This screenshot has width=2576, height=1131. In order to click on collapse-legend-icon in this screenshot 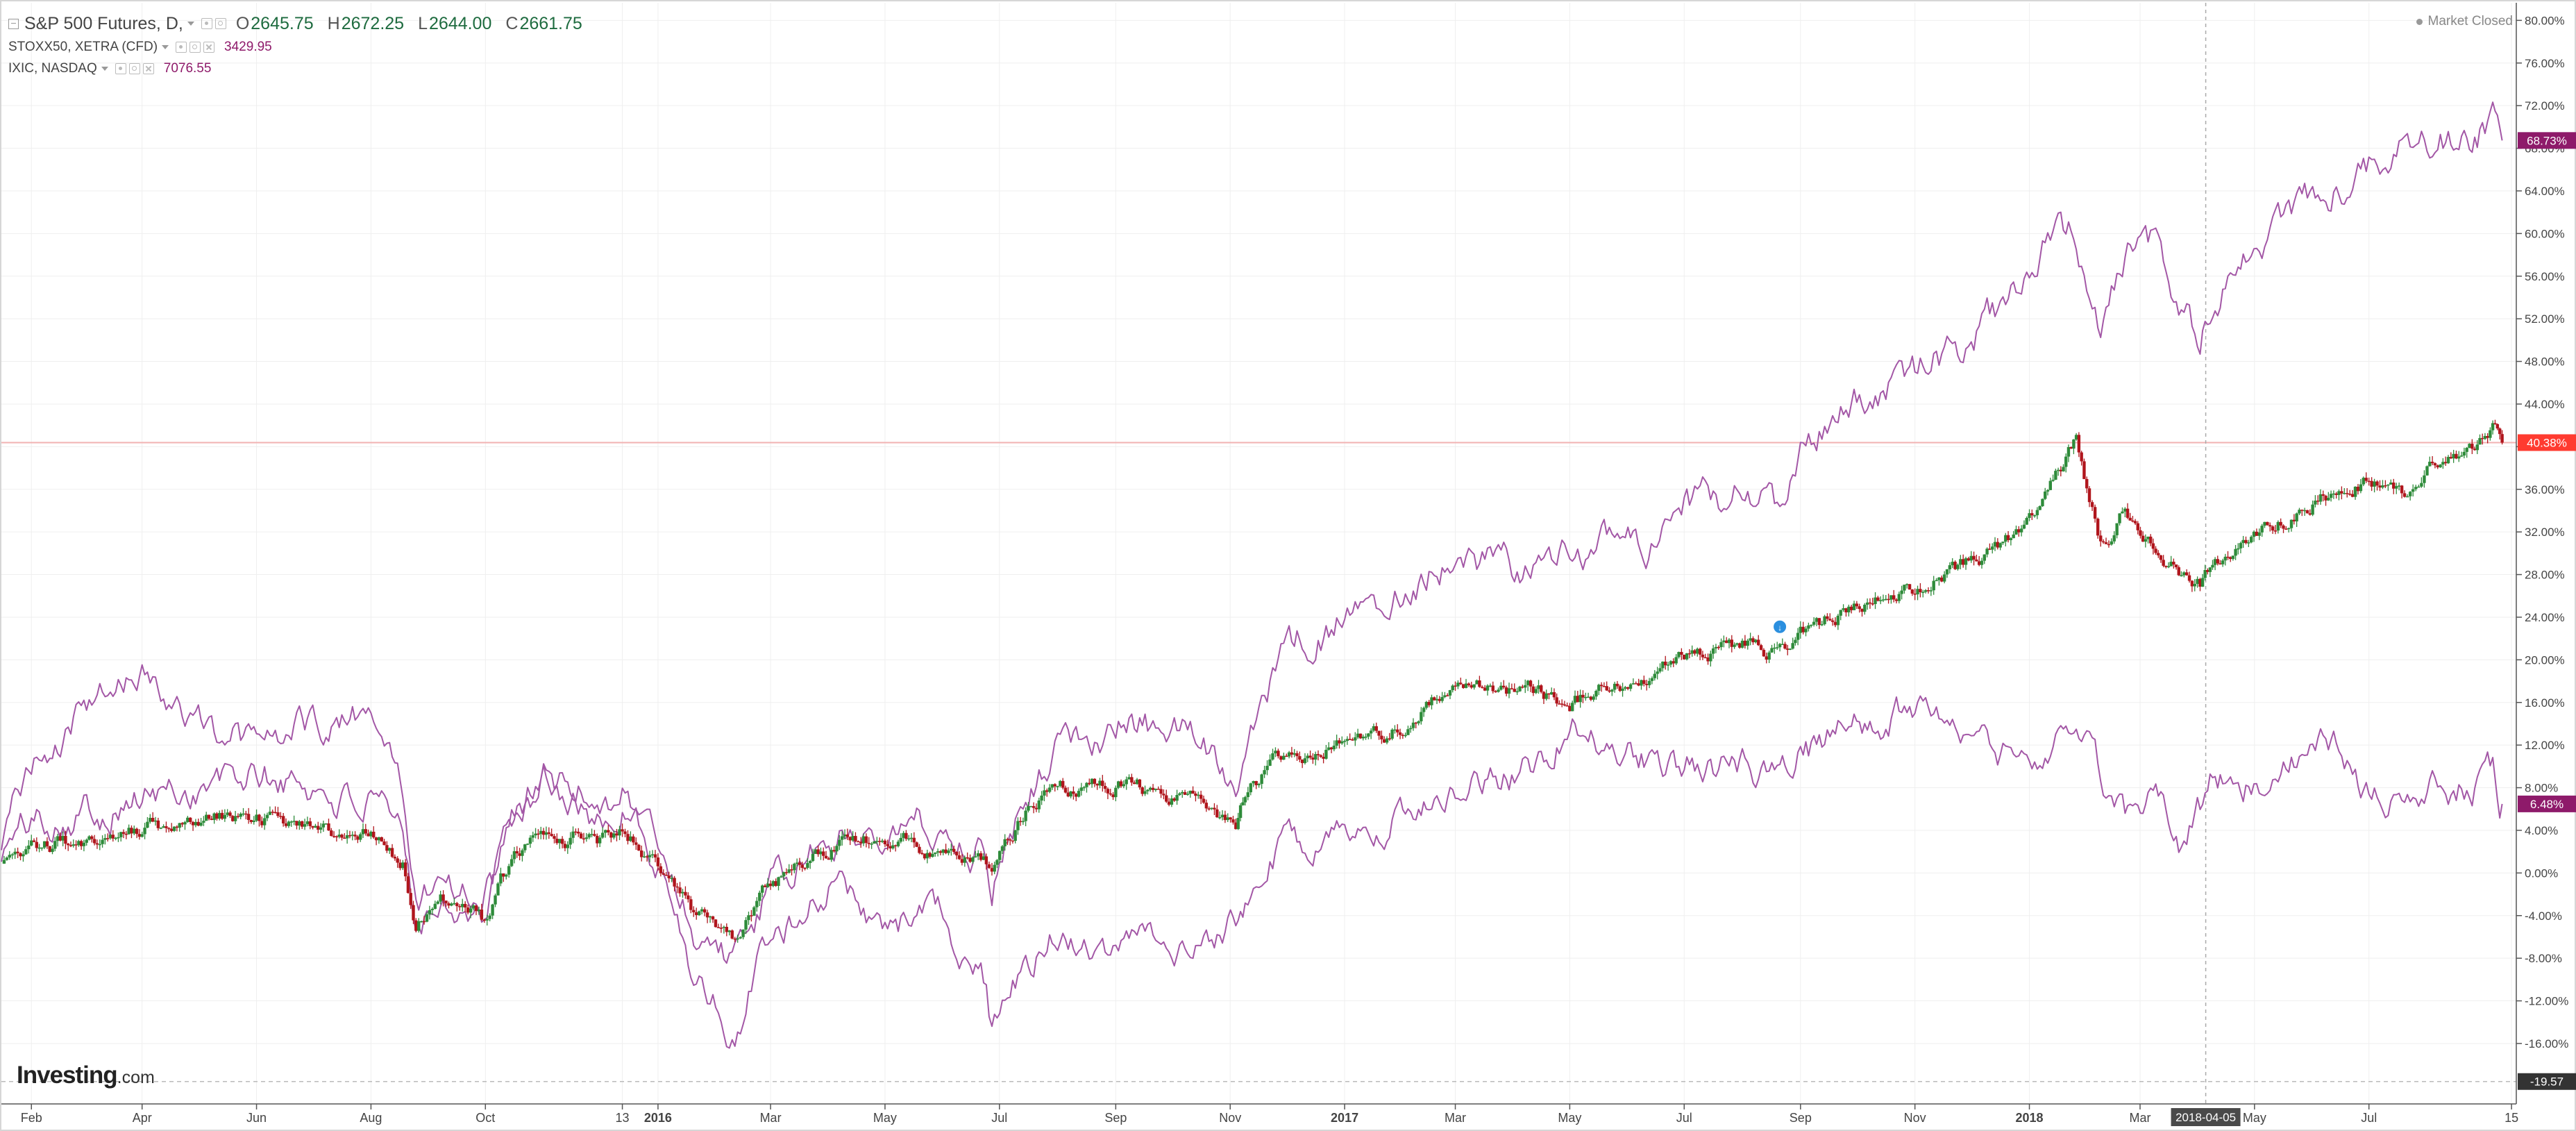, I will do `click(13, 23)`.